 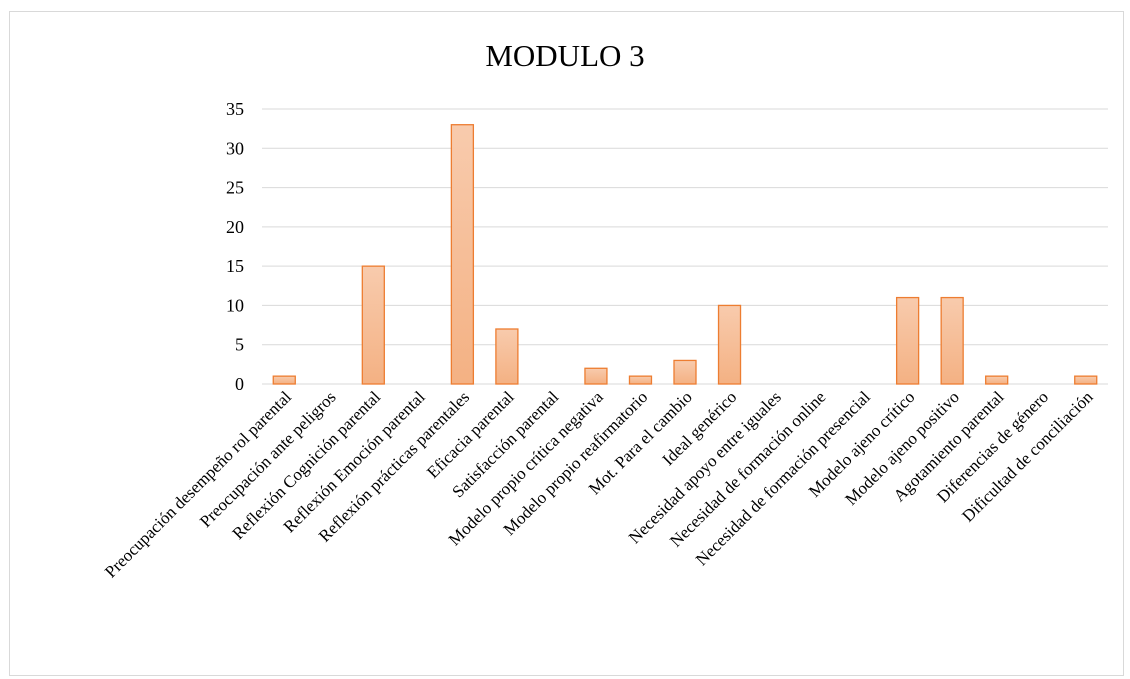 I want to click on y-tick-label: 35, so click(x=235, y=109).